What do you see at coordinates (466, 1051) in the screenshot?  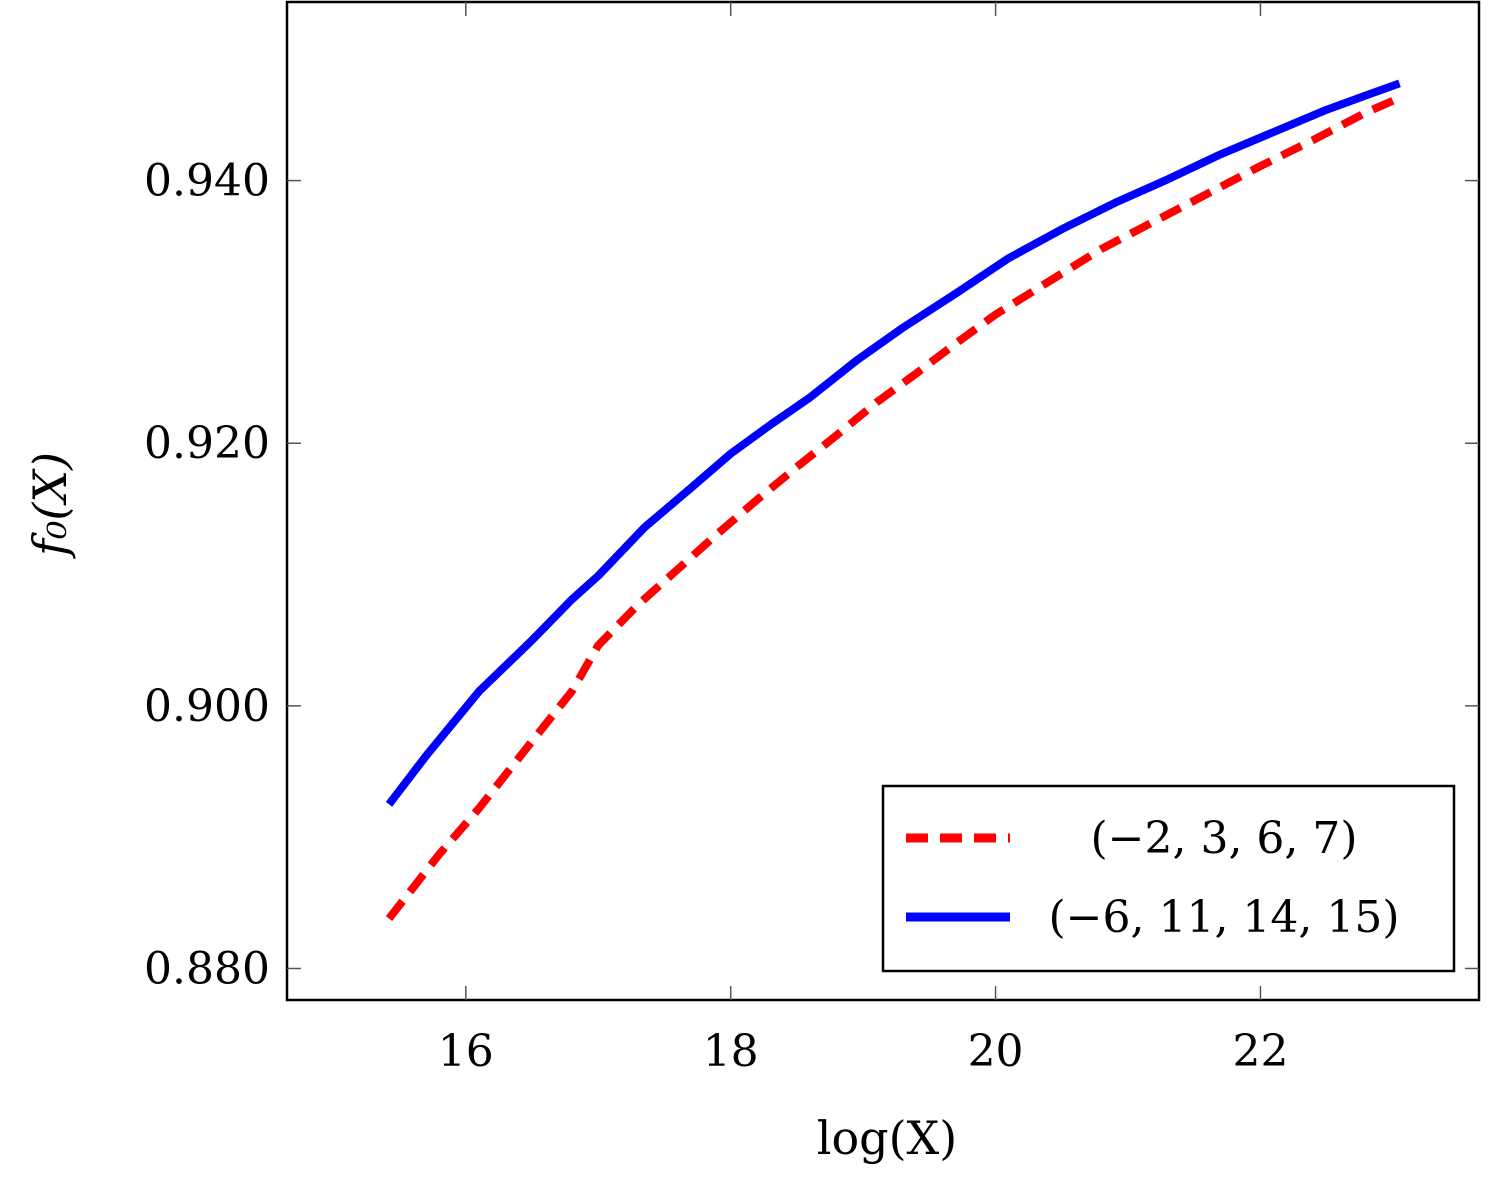 I see `x-tick-label: 16` at bounding box center [466, 1051].